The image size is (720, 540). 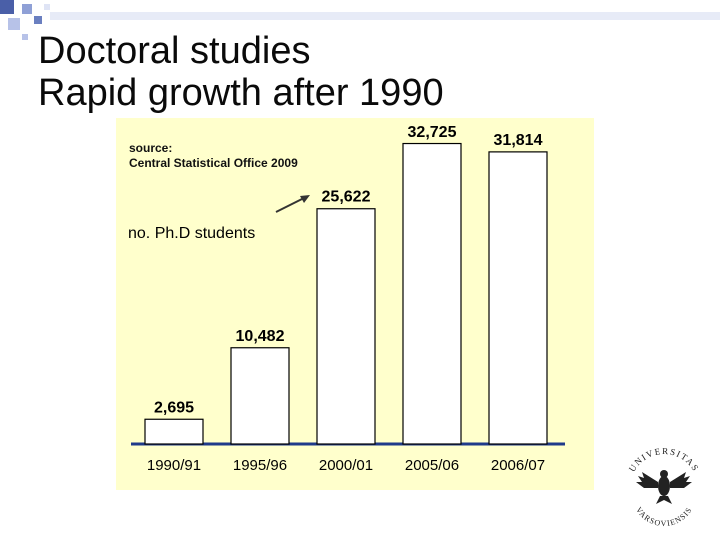 I want to click on eagle-icon, so click(x=664, y=487).